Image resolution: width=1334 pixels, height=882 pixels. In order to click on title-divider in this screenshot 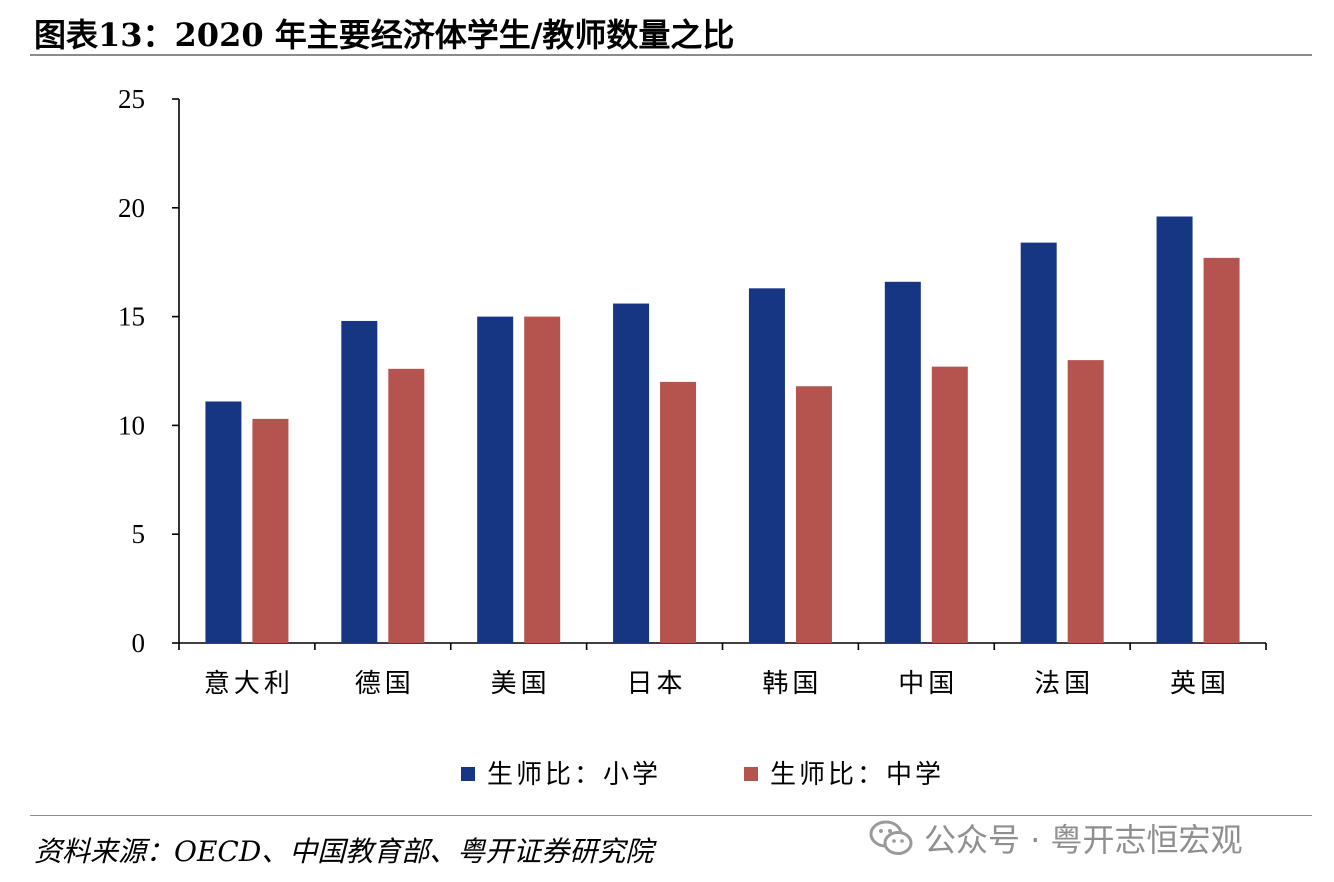, I will do `click(671, 55)`.